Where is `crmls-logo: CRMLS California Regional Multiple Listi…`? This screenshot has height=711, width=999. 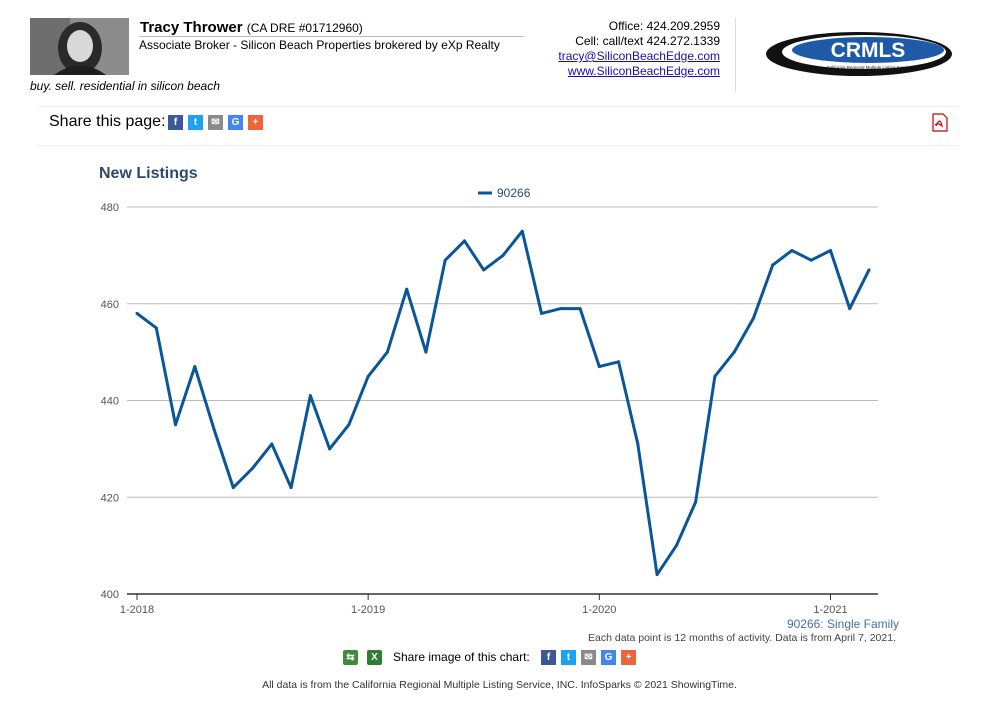 crmls-logo: CRMLS California Regional Multiple Listi… is located at coordinates (859, 54).